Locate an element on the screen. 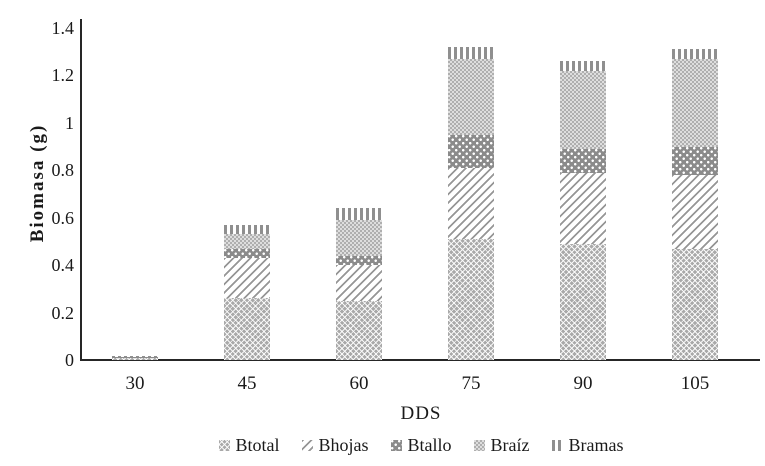 The width and height of the screenshot is (765, 466). y-tick-label: 1 is located at coordinates (69, 122).